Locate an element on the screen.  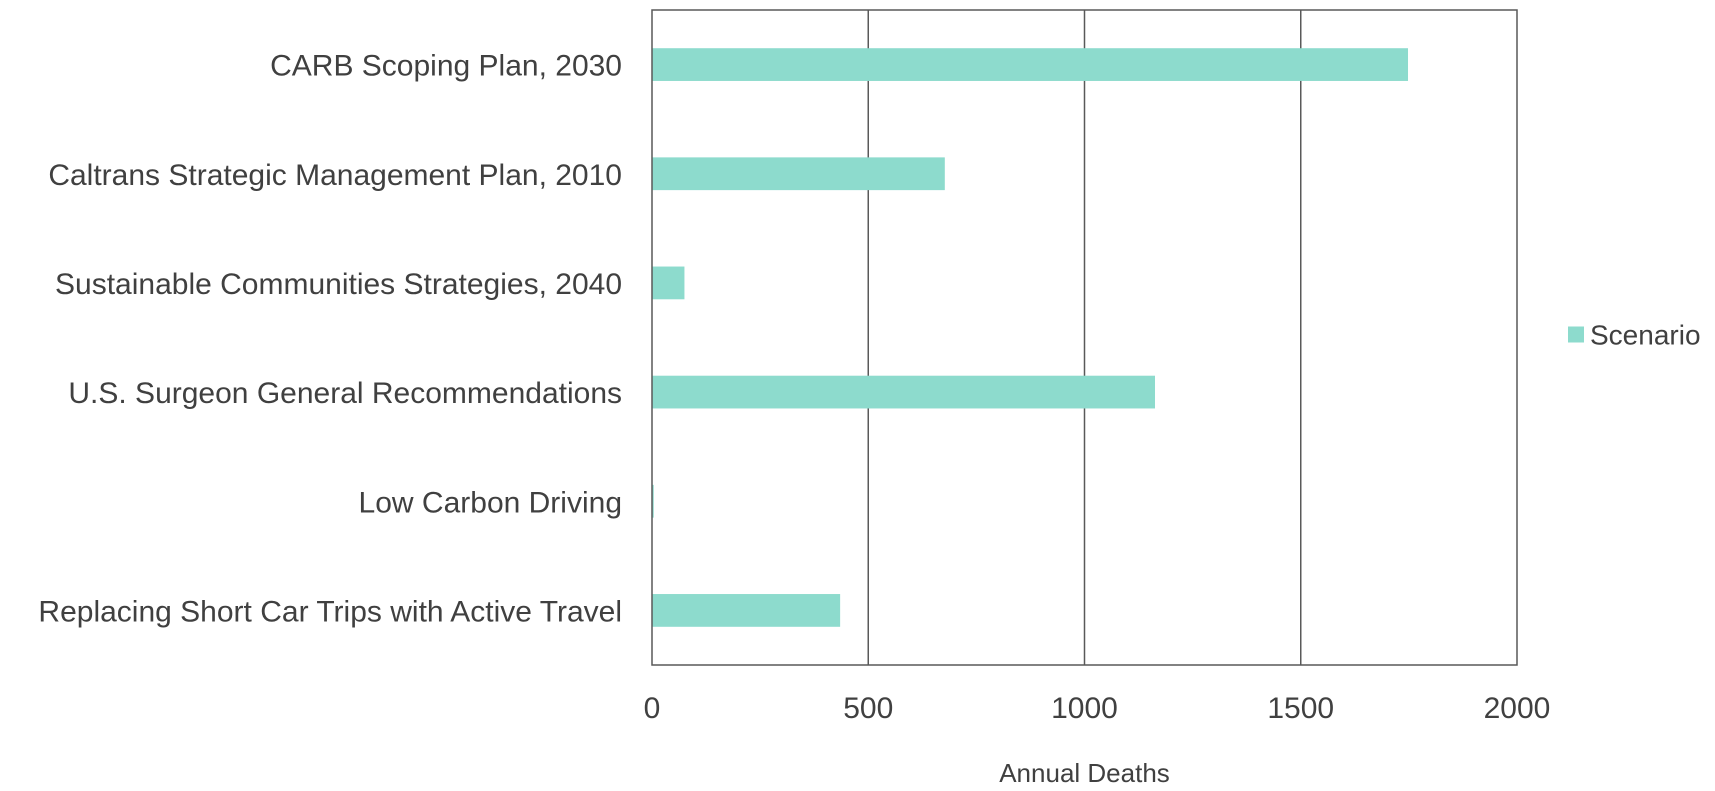
legend-swatch is located at coordinates (1576, 334).